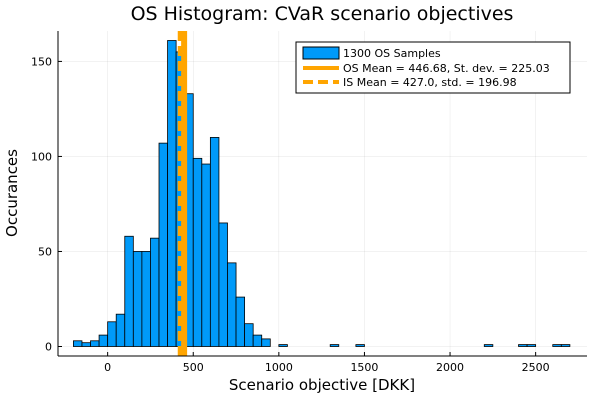 The height and width of the screenshot is (400, 600). I want to click on x-tick-label: 2000, so click(450, 367).